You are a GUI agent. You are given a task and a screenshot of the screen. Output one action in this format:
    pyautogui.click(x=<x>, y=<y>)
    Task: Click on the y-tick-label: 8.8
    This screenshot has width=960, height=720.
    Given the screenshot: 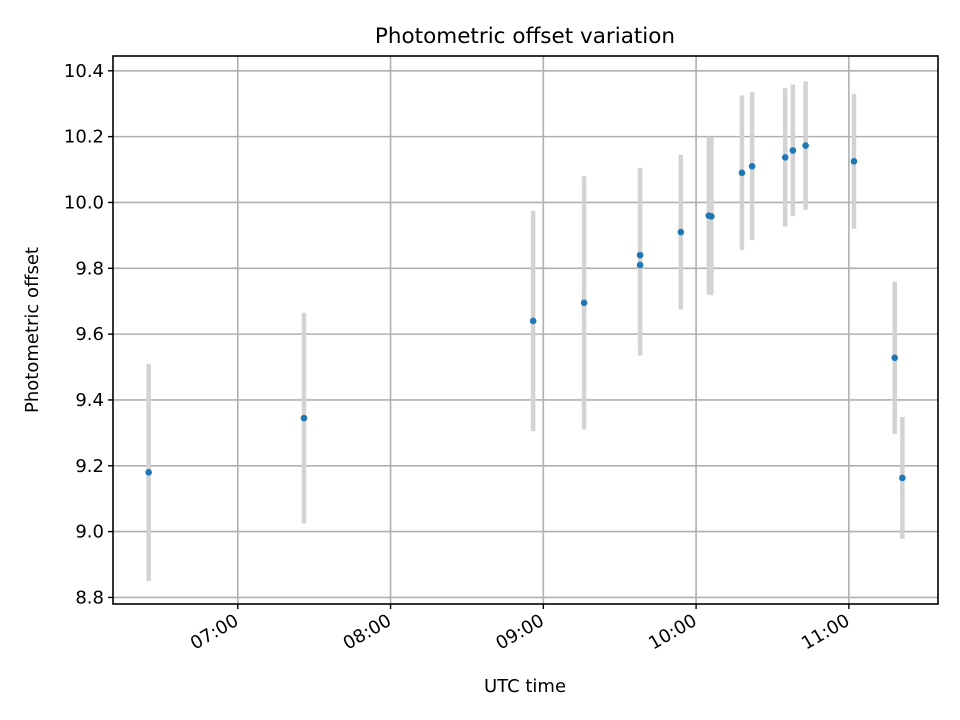 What is the action you would take?
    pyautogui.click(x=89, y=597)
    